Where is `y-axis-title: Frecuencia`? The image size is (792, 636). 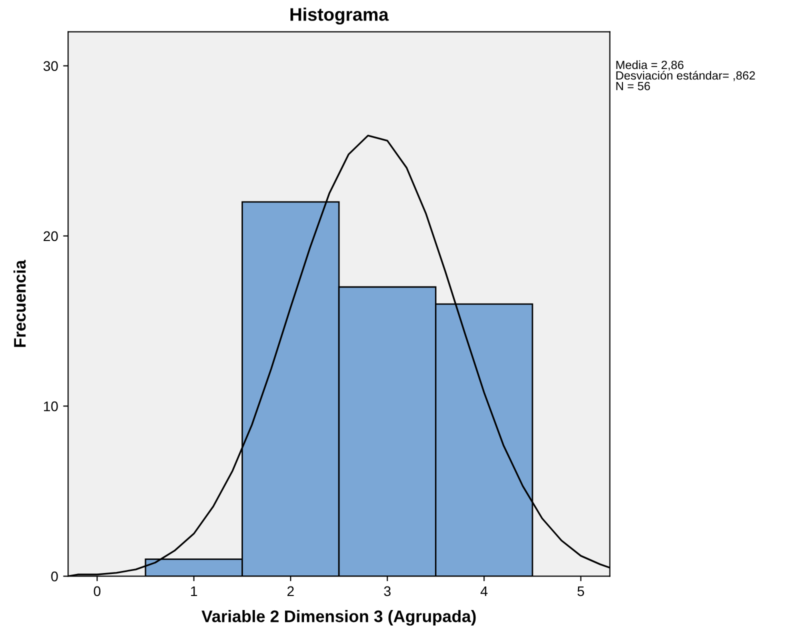
y-axis-title: Frecuencia is located at coordinates (20, 303).